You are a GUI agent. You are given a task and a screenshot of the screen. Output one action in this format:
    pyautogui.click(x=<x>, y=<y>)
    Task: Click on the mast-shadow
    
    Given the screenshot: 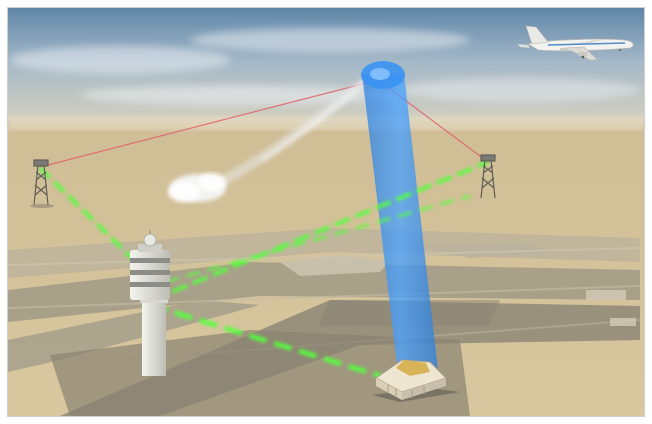 What is the action you would take?
    pyautogui.click(x=42, y=206)
    